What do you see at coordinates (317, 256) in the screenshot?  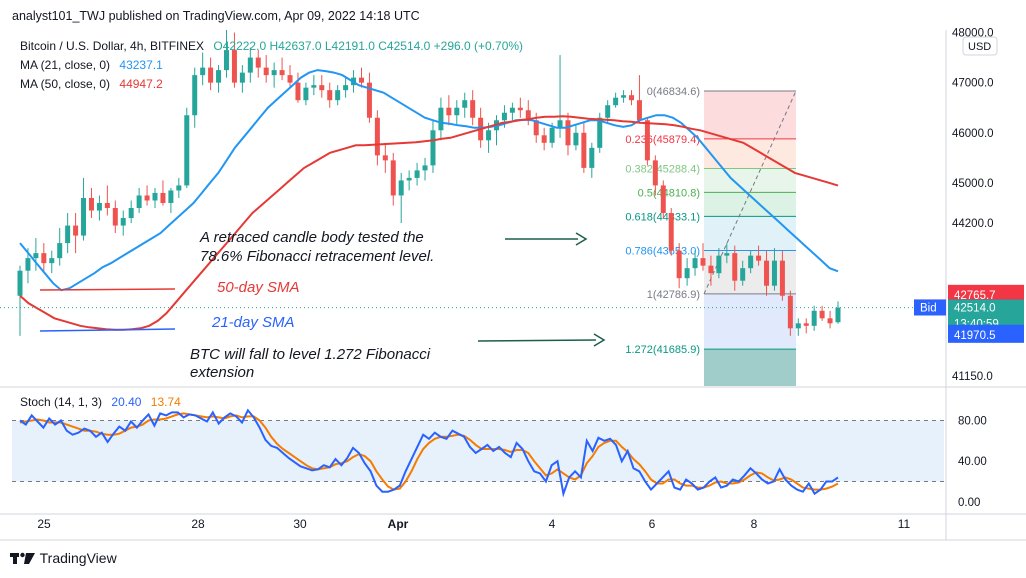 I see `annotation-retrace-line2: 78.6% Fibonacci retracement level.` at bounding box center [317, 256].